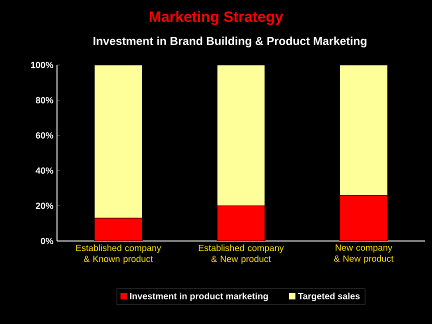 The height and width of the screenshot is (324, 432). I want to click on y-tick-label: 80%, so click(45, 100).